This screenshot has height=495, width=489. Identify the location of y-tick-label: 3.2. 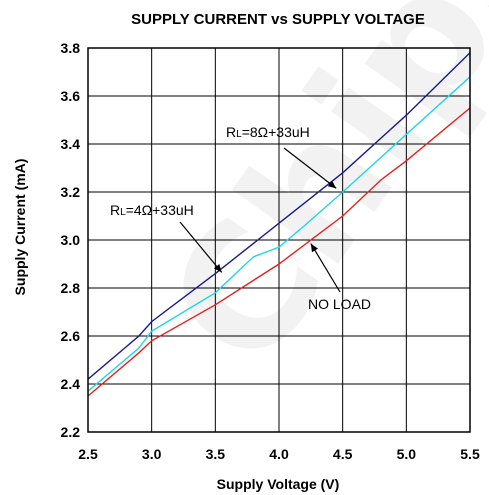
(71, 192).